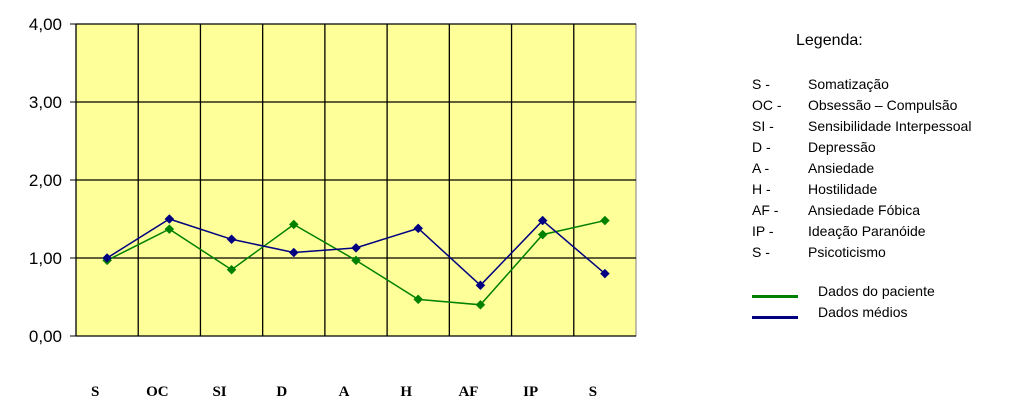  I want to click on legend-item-name: Somatização, so click(848, 84).